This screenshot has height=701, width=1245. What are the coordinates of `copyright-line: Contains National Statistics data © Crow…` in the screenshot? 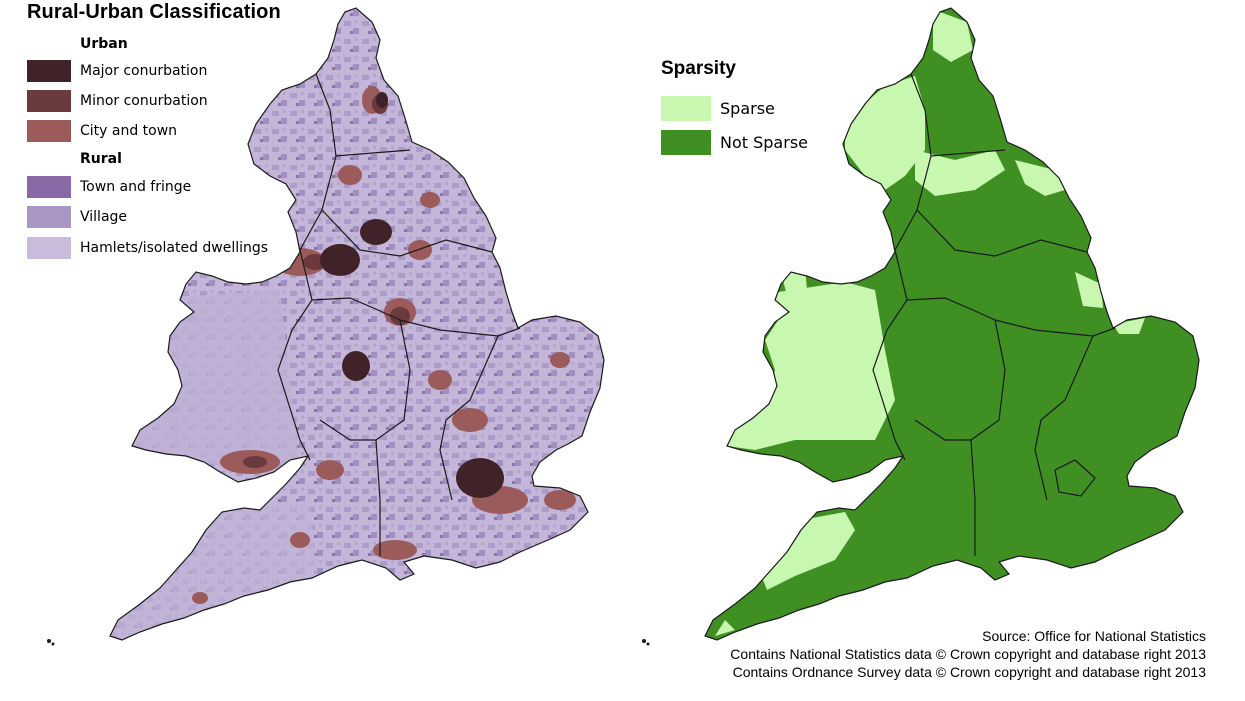 It's located at (968, 654).